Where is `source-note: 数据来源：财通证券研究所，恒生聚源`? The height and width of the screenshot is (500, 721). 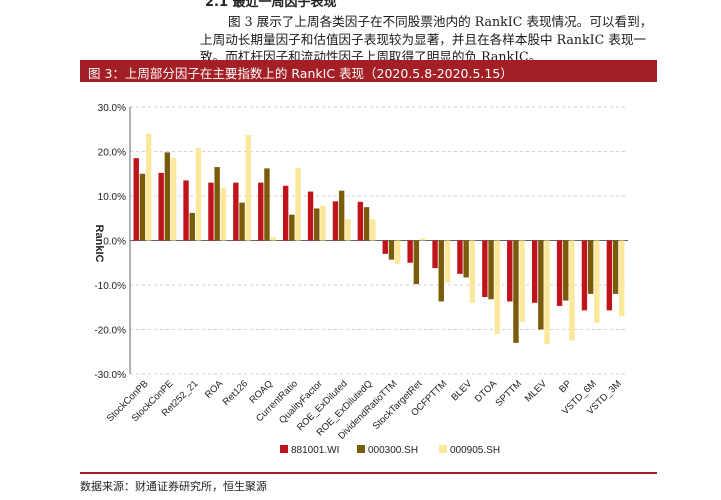 source-note: 数据来源：财通证券研究所，恒生聚源 is located at coordinates (173, 486).